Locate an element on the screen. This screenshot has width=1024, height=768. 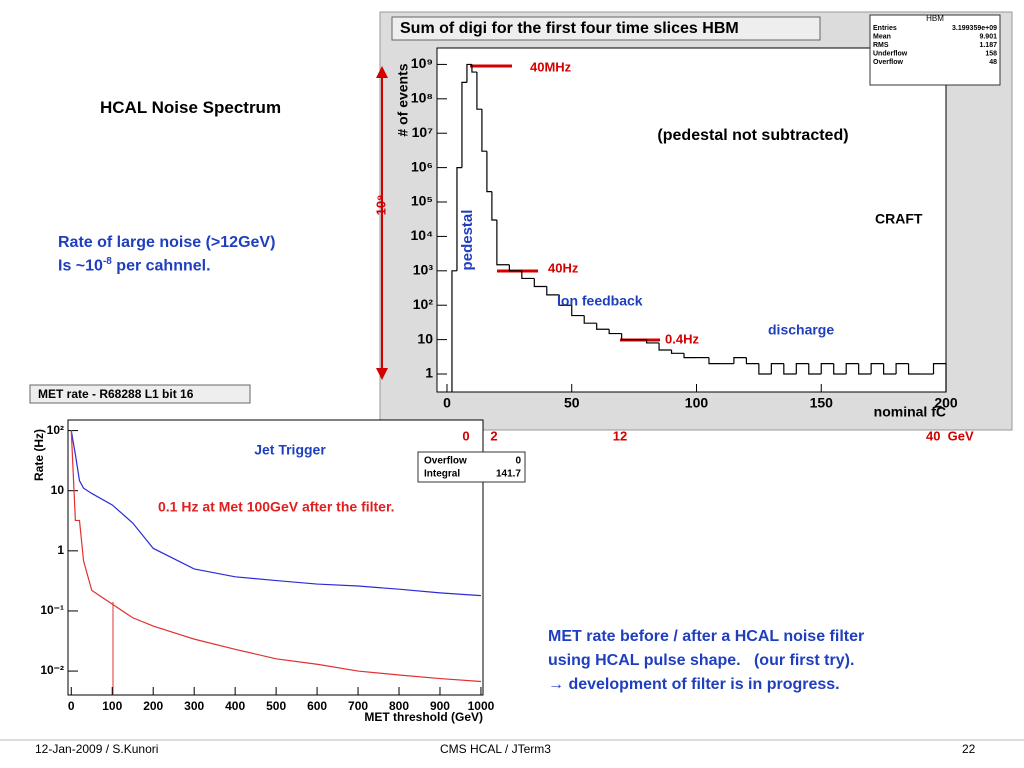
annotation: 40Hz is located at coordinates (563, 267).